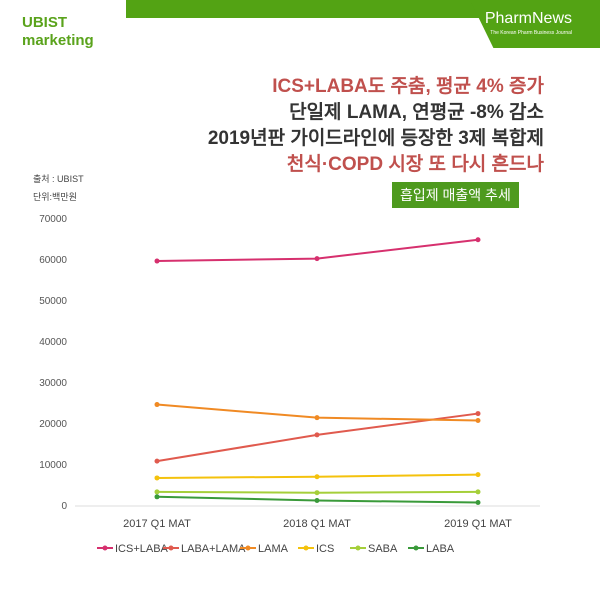 The height and width of the screenshot is (600, 600). Describe the element at coordinates (213, 549) in the screenshot. I see `legend-label: LABA+LAMA` at that location.